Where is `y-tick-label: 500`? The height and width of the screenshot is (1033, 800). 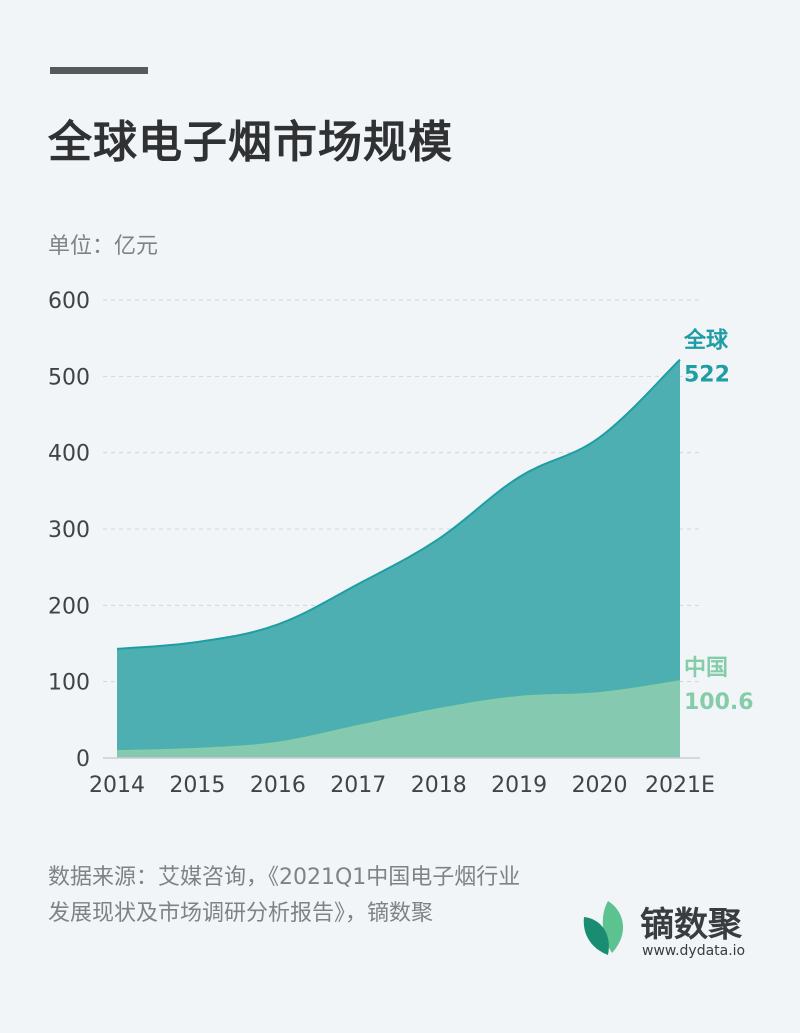
y-tick-label: 500 is located at coordinates (69, 377).